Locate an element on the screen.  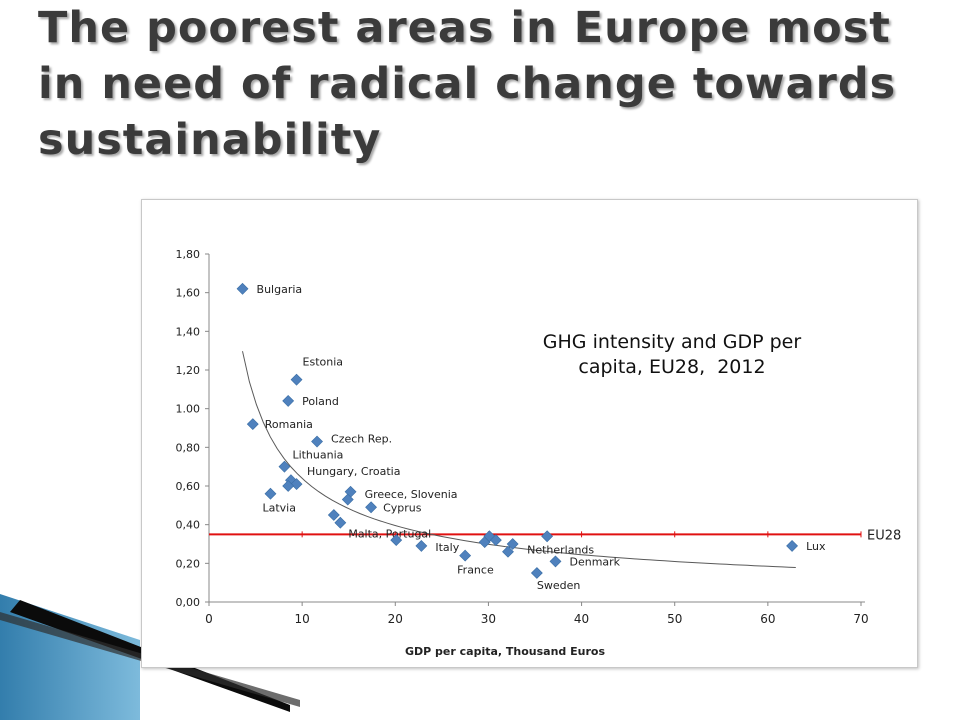
x-tick-label: 10 is located at coordinates (302, 619).